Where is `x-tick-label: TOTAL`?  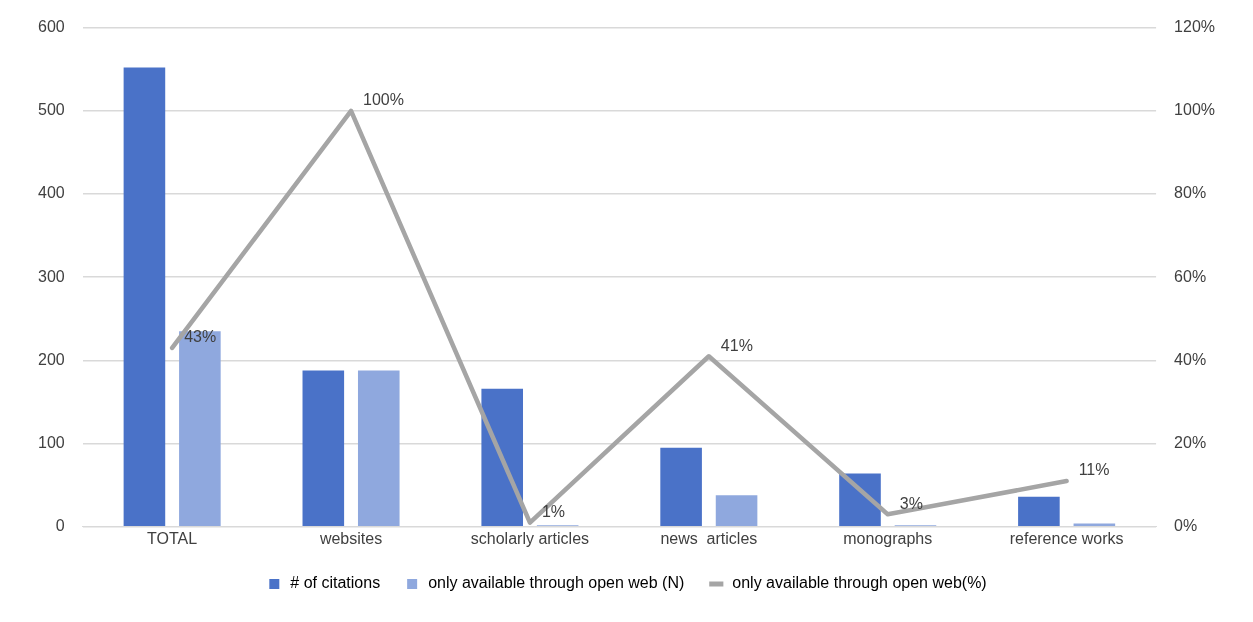 x-tick-label: TOTAL is located at coordinates (172, 538).